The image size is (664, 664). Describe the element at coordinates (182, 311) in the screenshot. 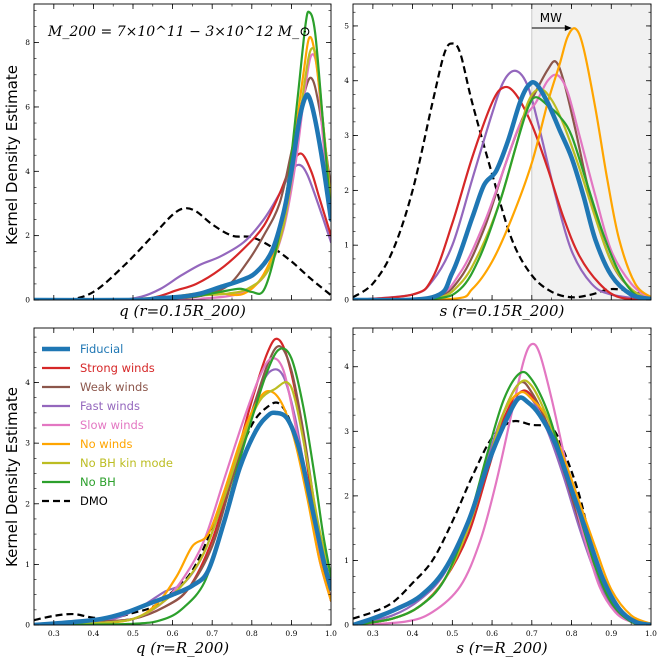

I see `xlabel: q (r=0.15R_200)` at that location.